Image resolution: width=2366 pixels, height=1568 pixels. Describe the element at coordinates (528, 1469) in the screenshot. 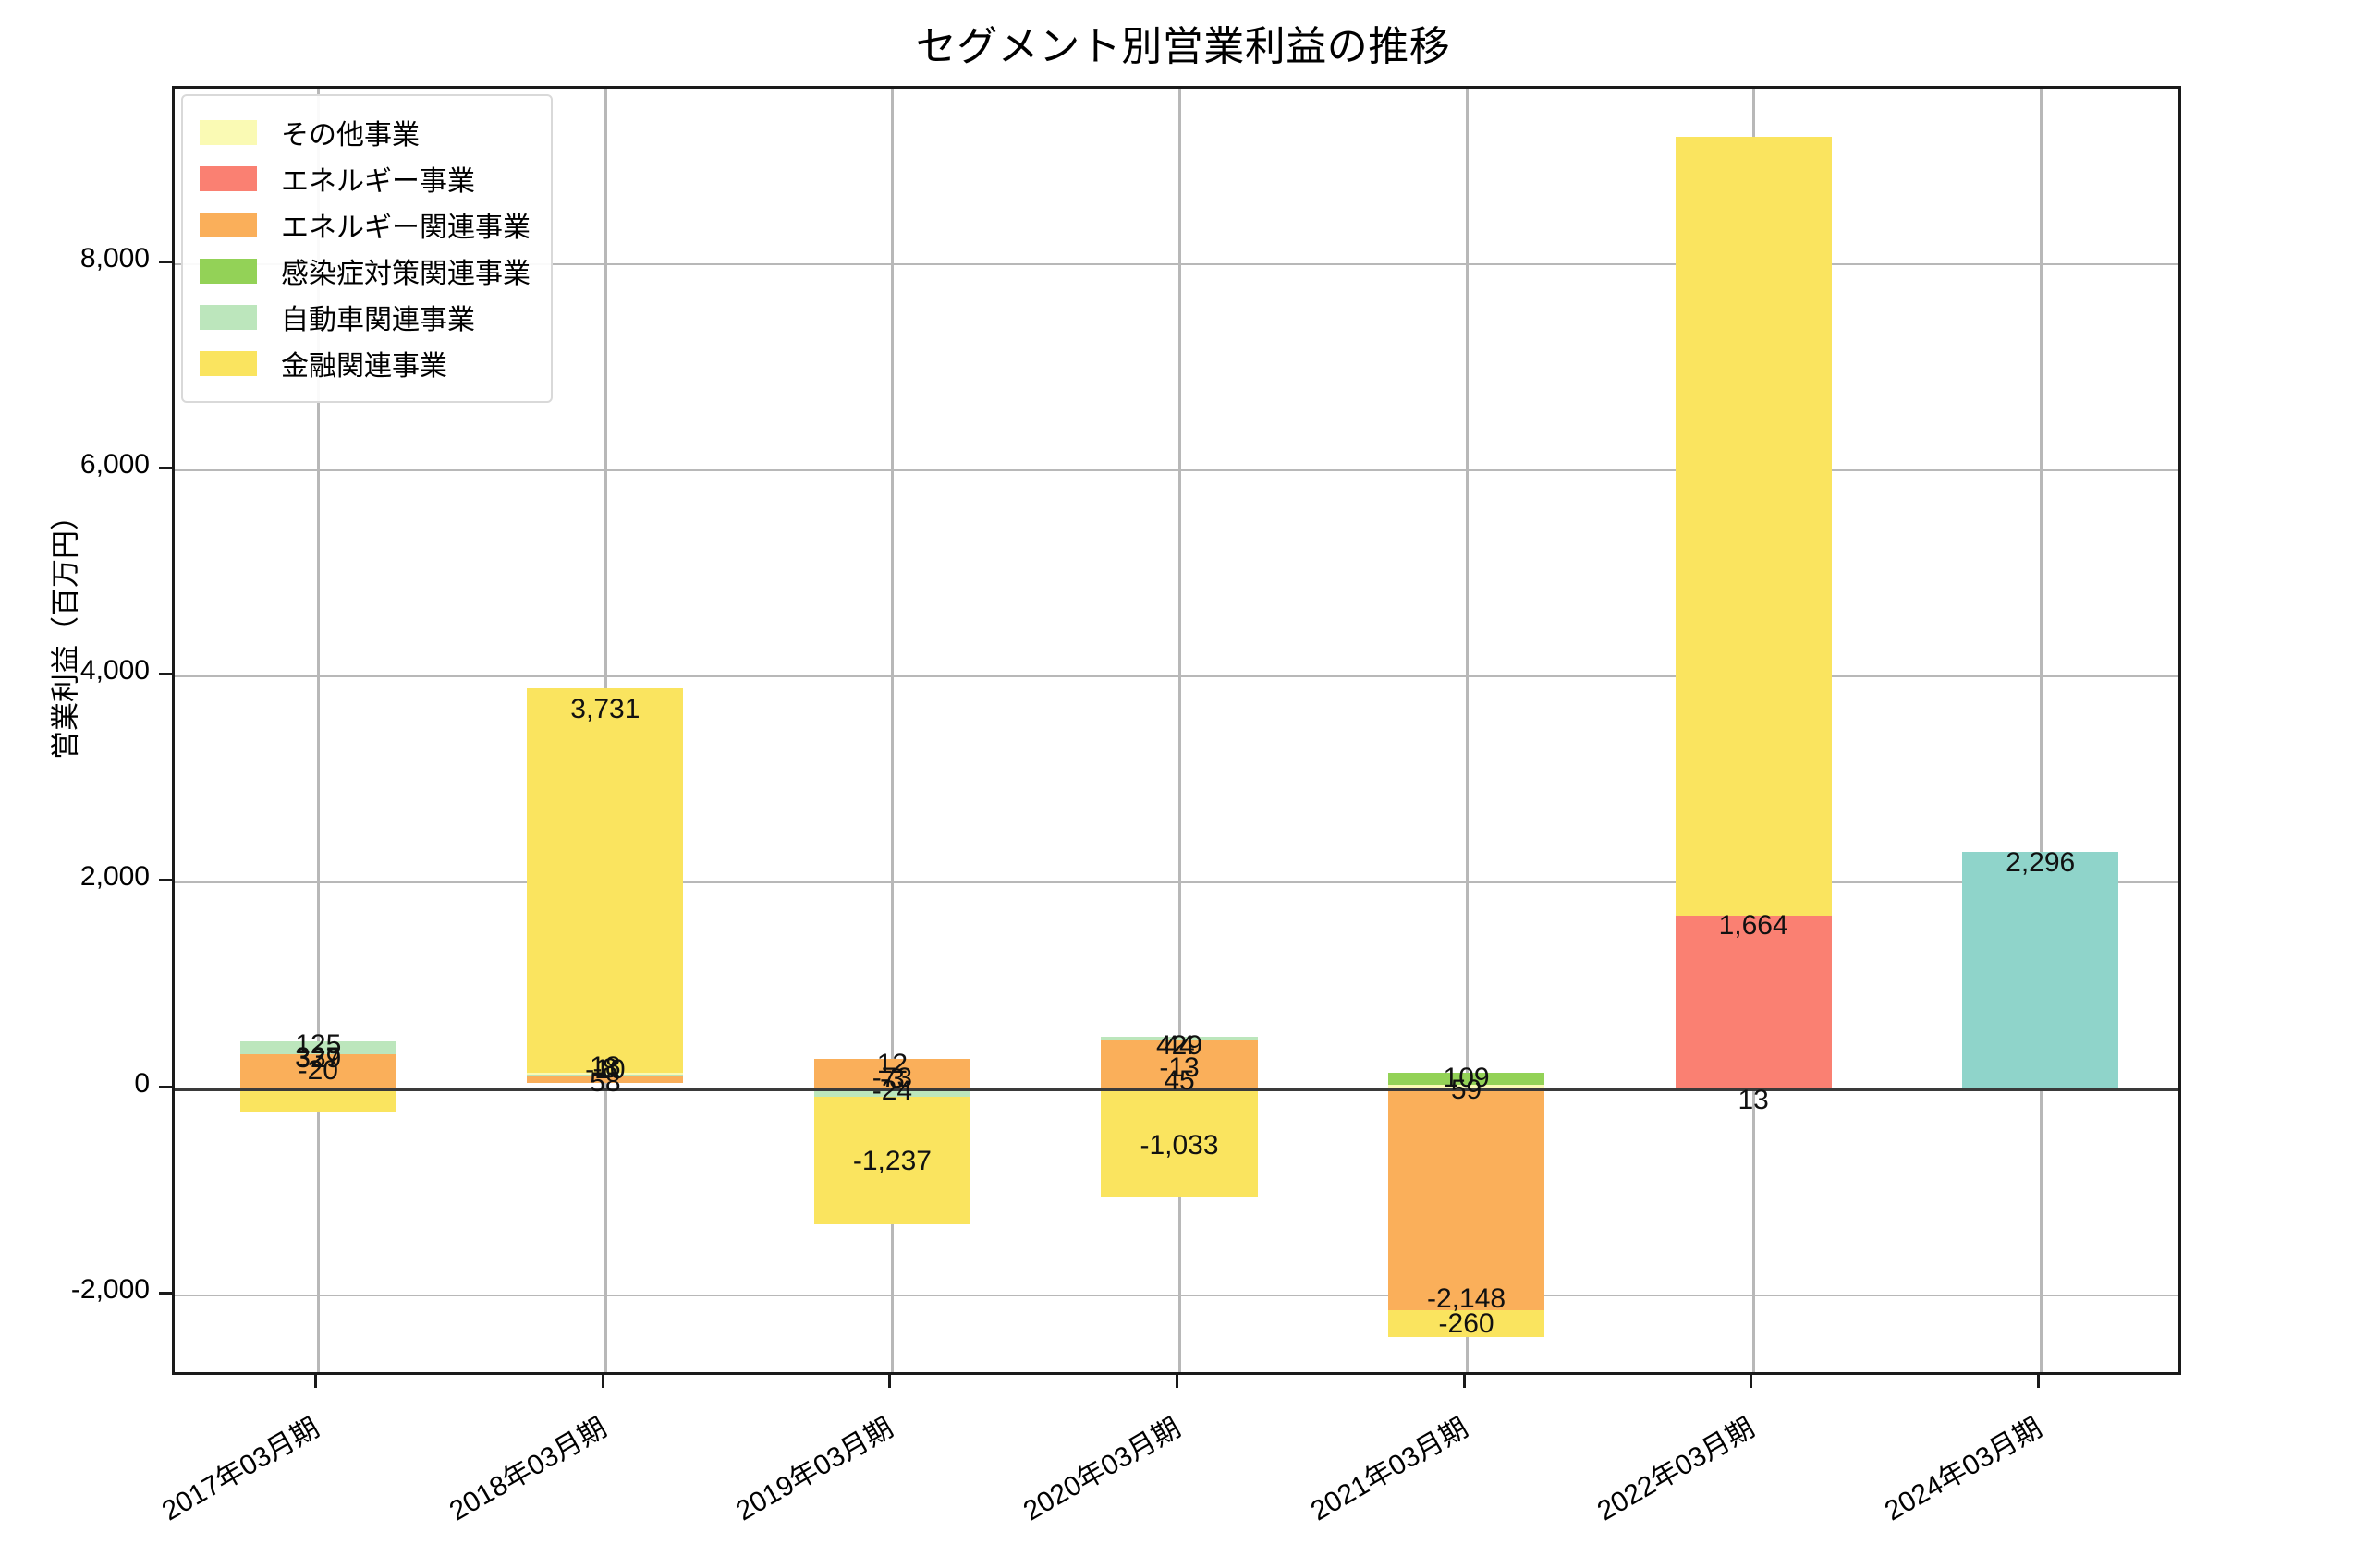

I see `x-tick-label: 2018年03月期` at that location.